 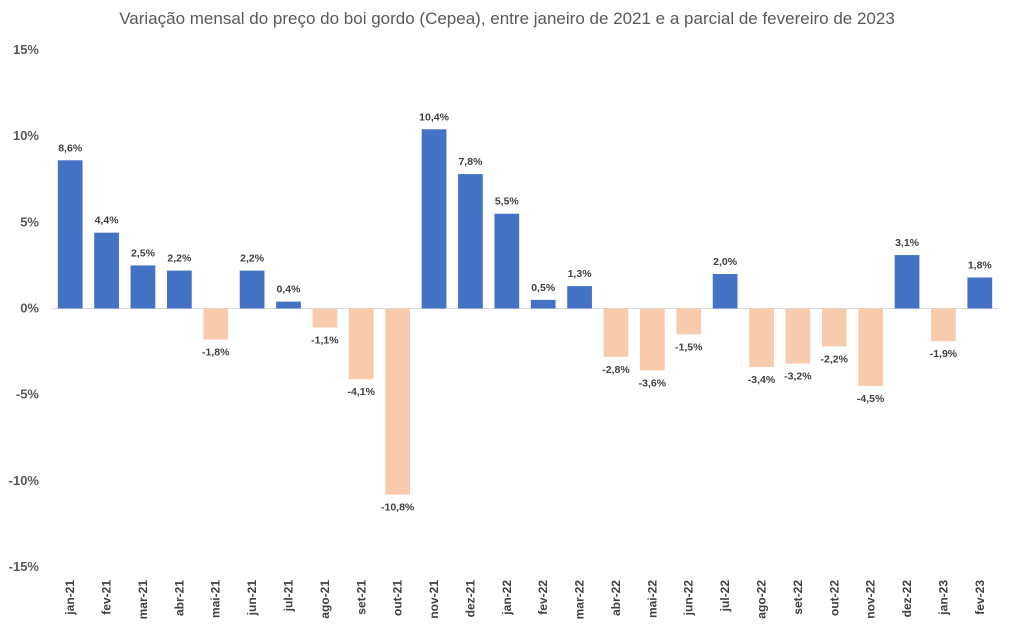 I want to click on data-label: -4,1%, so click(x=362, y=392).